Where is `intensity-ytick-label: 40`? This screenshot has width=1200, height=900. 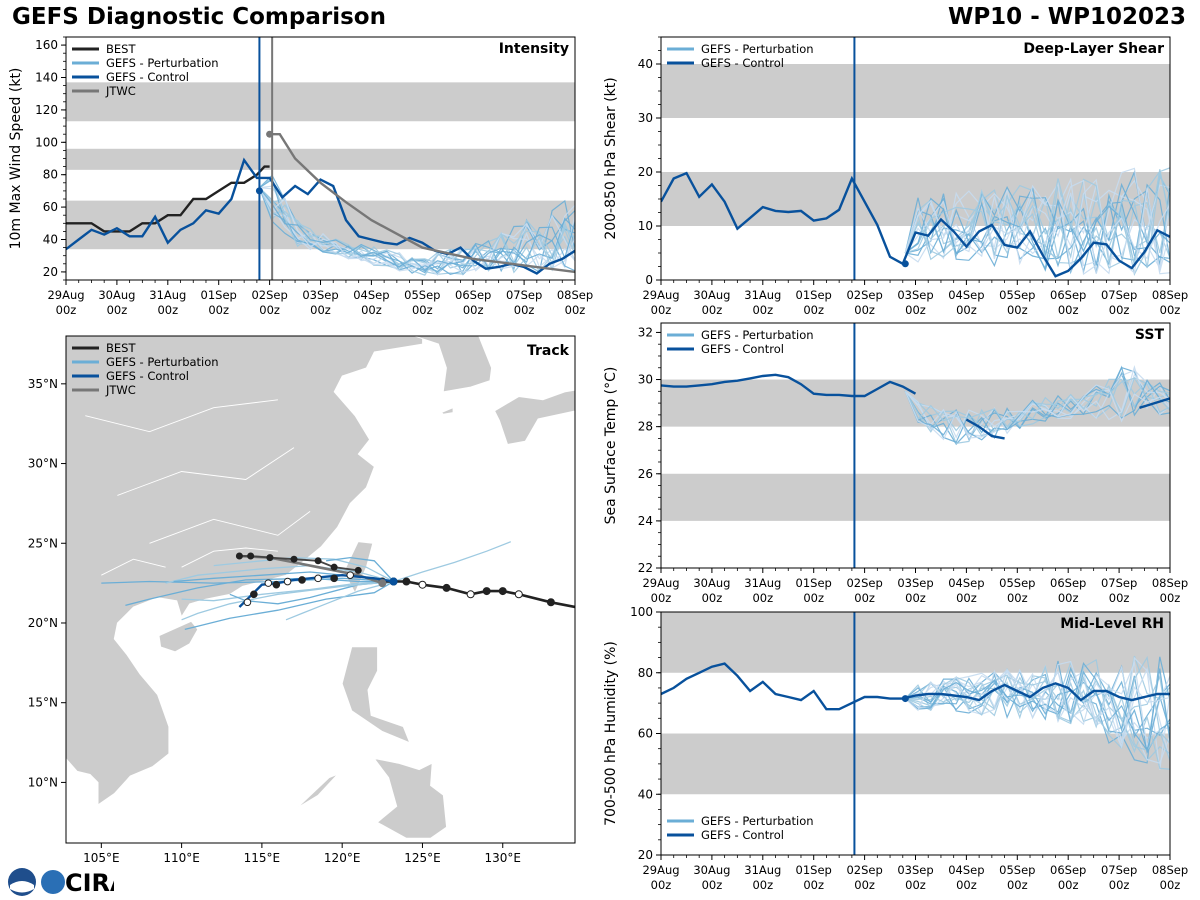 intensity-ytick-label: 40 is located at coordinates (50, 240).